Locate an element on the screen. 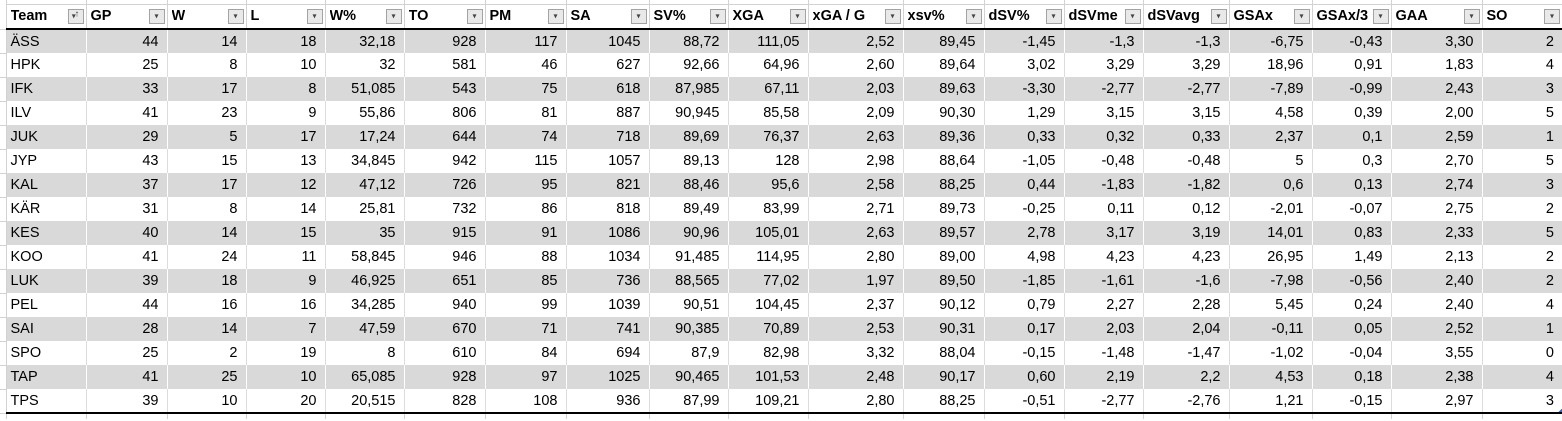 The width and height of the screenshot is (1562, 421). cell-spo-w: 2 is located at coordinates (207, 353).